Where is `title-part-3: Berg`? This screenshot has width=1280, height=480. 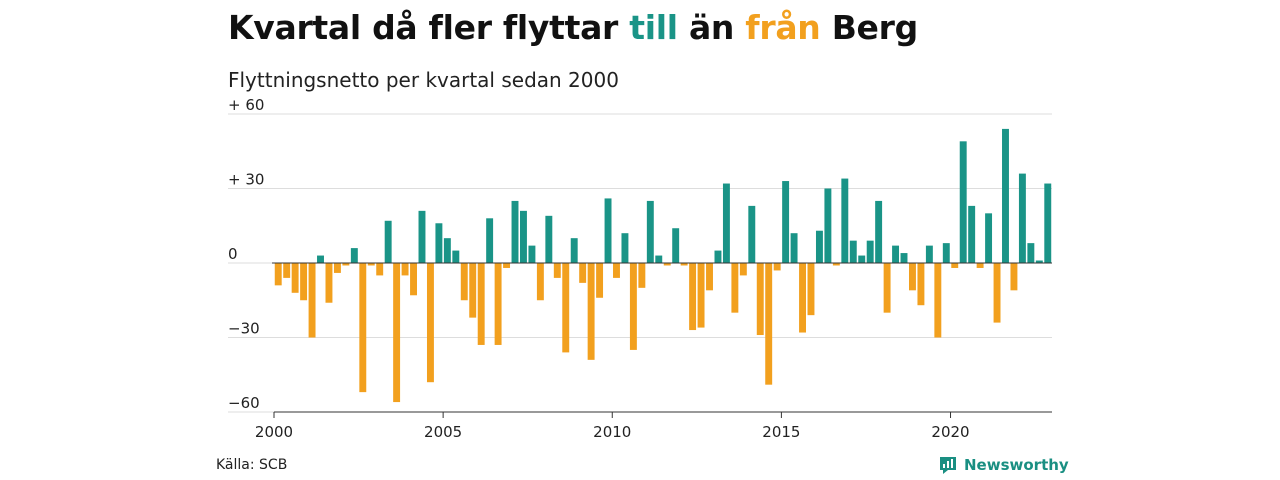
title-part-3: Berg is located at coordinates (869, 27).